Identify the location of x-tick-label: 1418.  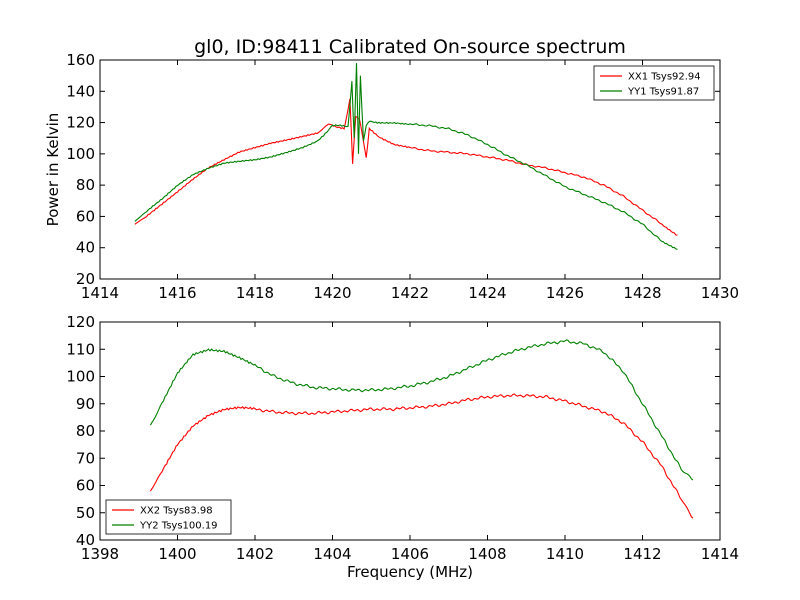
(255, 293).